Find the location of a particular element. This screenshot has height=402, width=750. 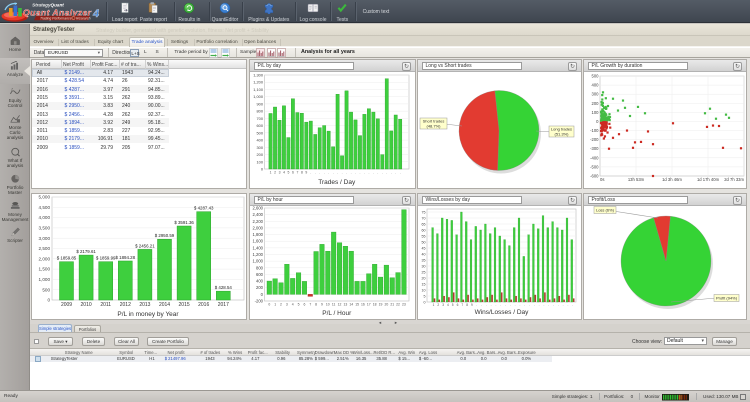

svg-text: 60 is located at coordinates (424, 230).